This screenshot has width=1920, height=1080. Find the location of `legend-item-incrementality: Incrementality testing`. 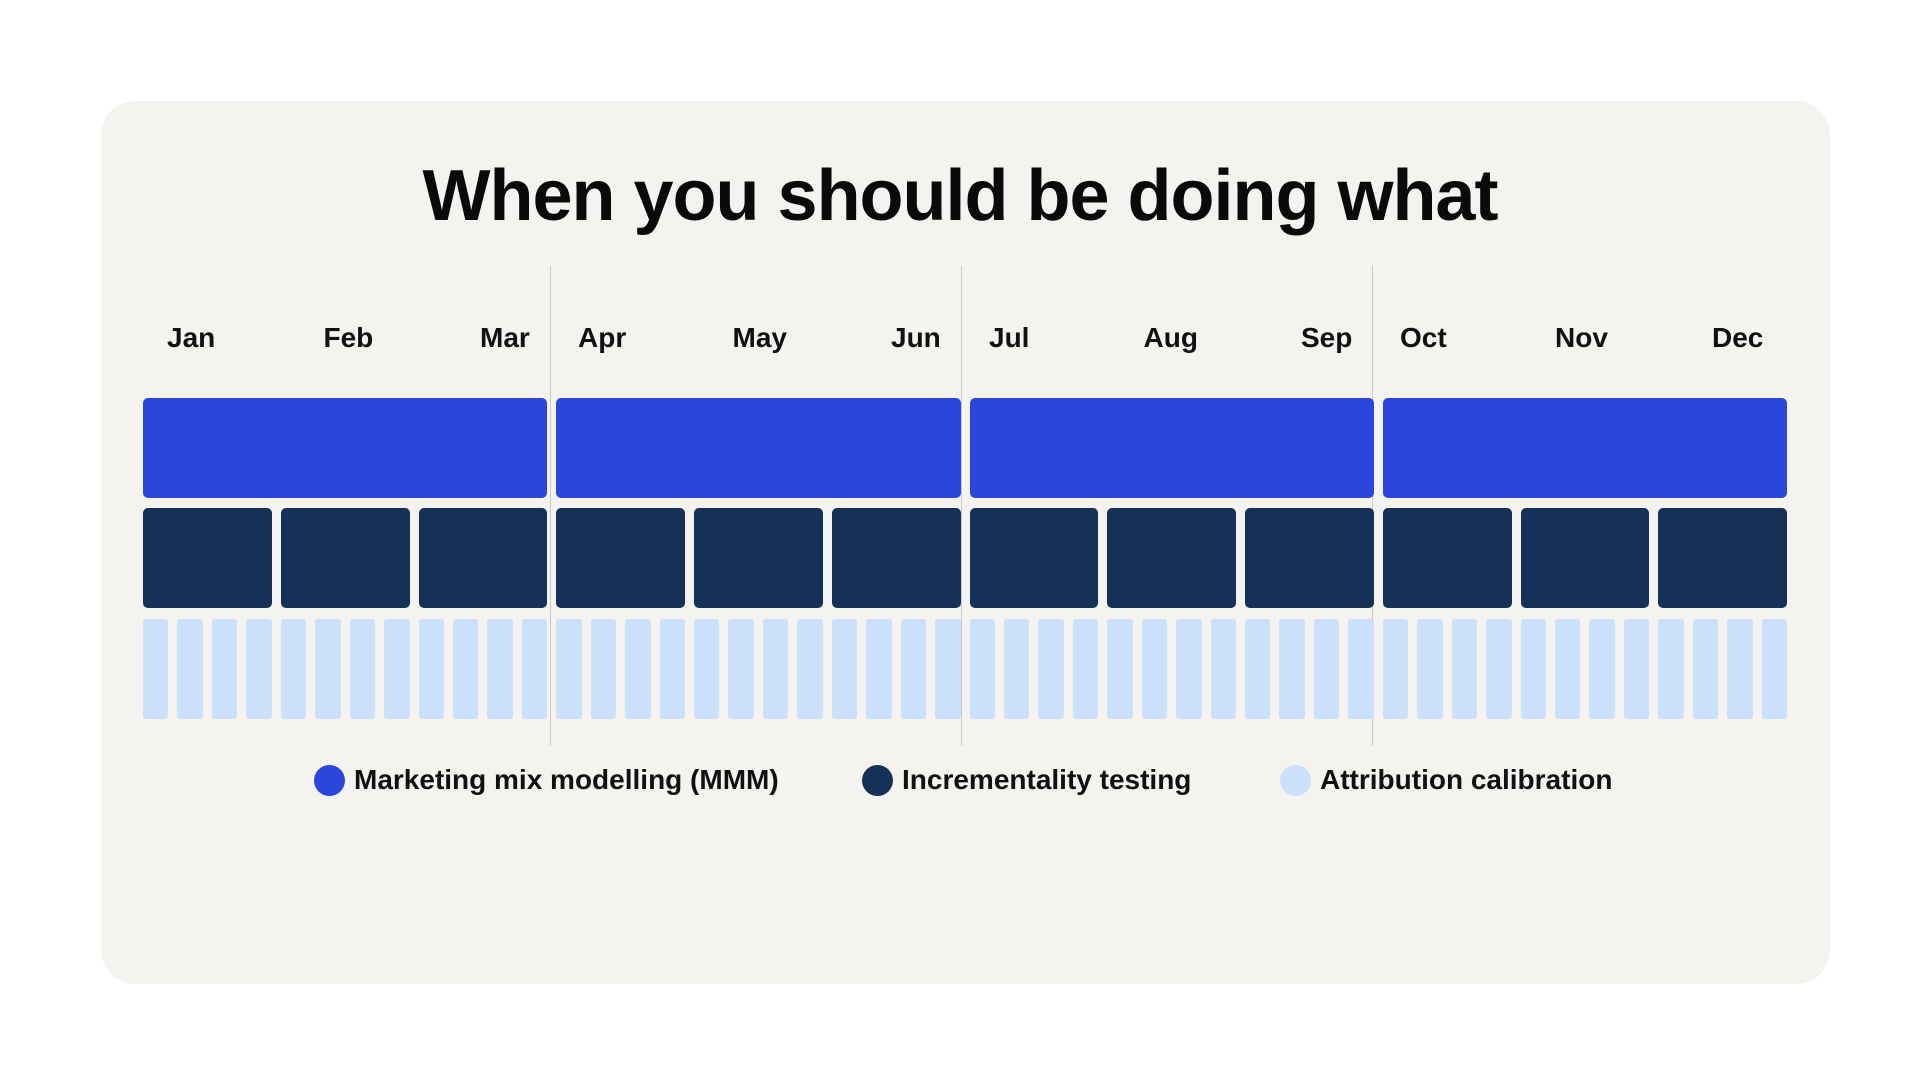

legend-item-incrementality: Incrementality testing is located at coordinates (1026, 780).